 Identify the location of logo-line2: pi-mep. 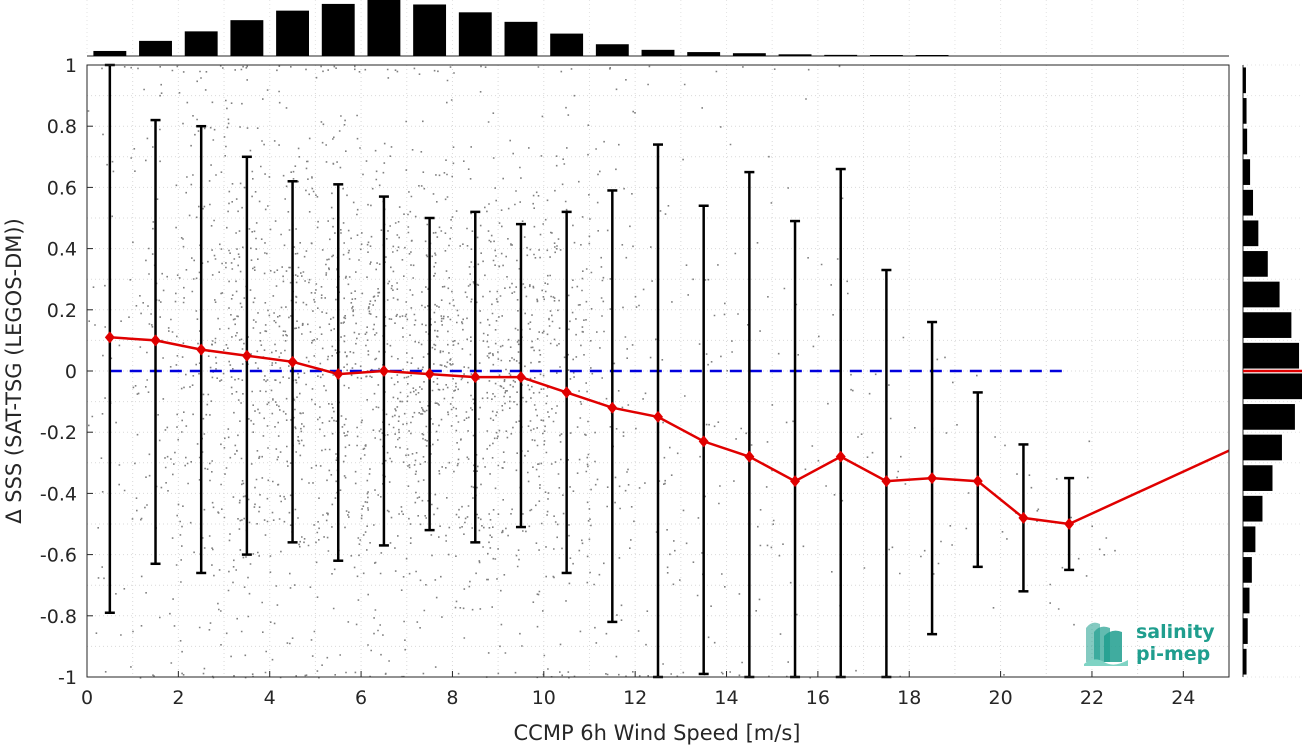
(1173, 654).